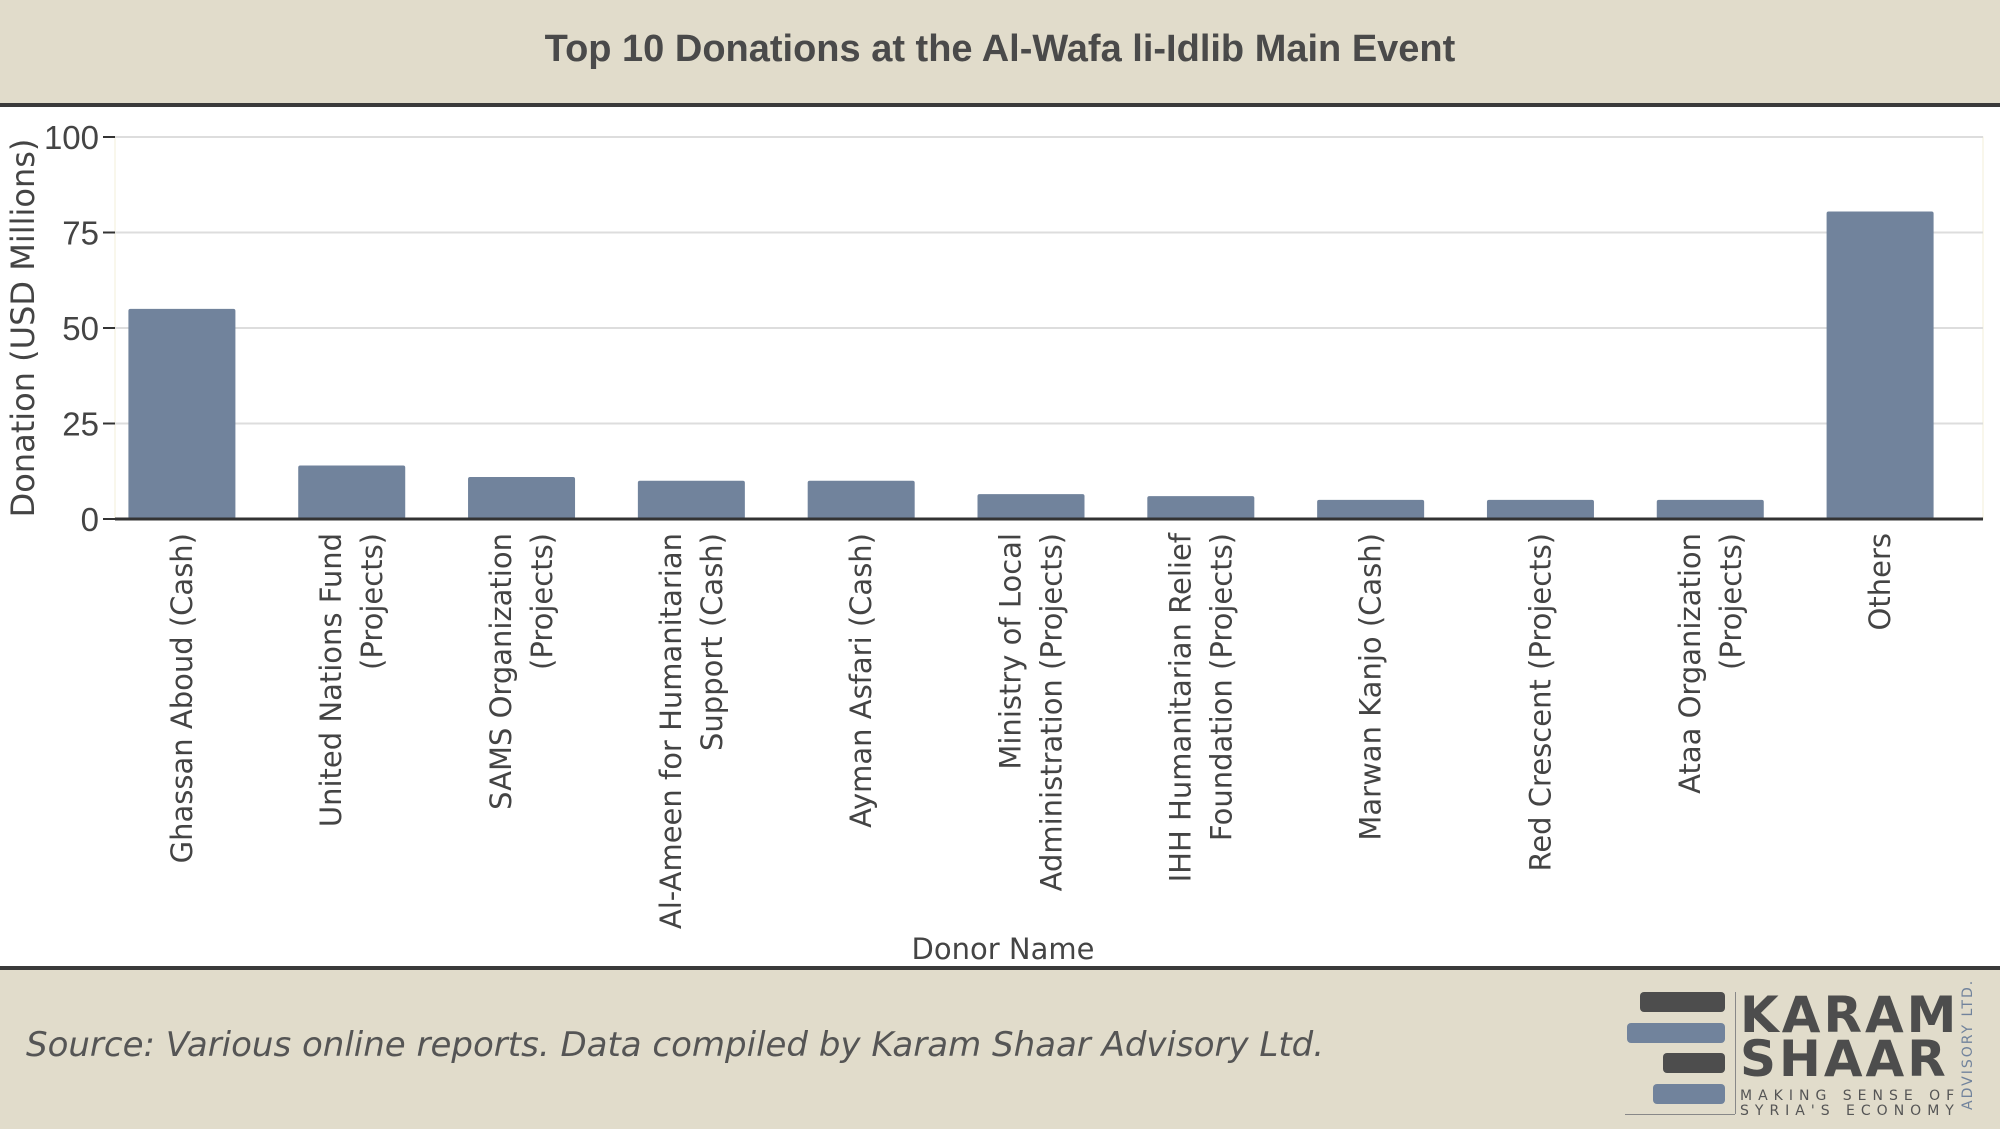 Image resolution: width=2000 pixels, height=1129 pixels. I want to click on x-axis-title: Donor Name, so click(1003, 949).